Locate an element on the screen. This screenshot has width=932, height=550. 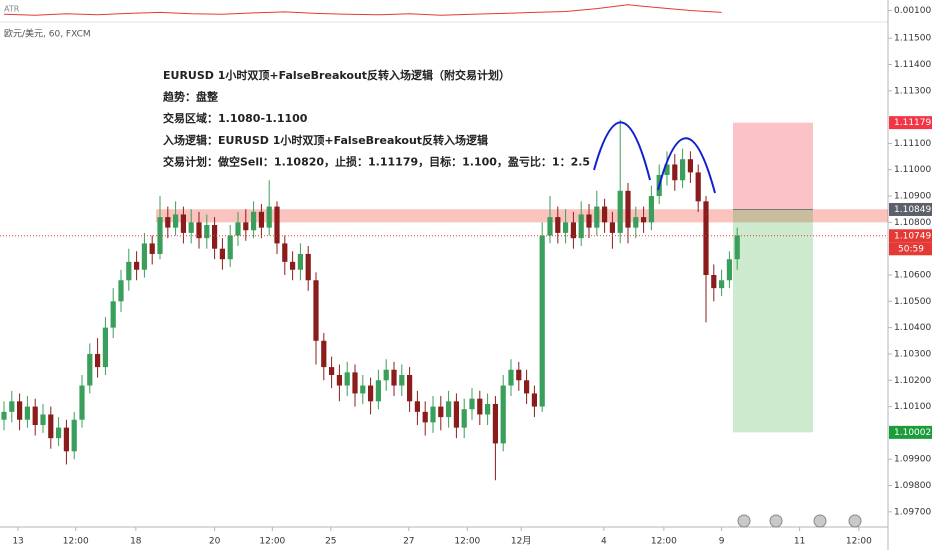
target-tag: 1.10002 is located at coordinates (912, 433).